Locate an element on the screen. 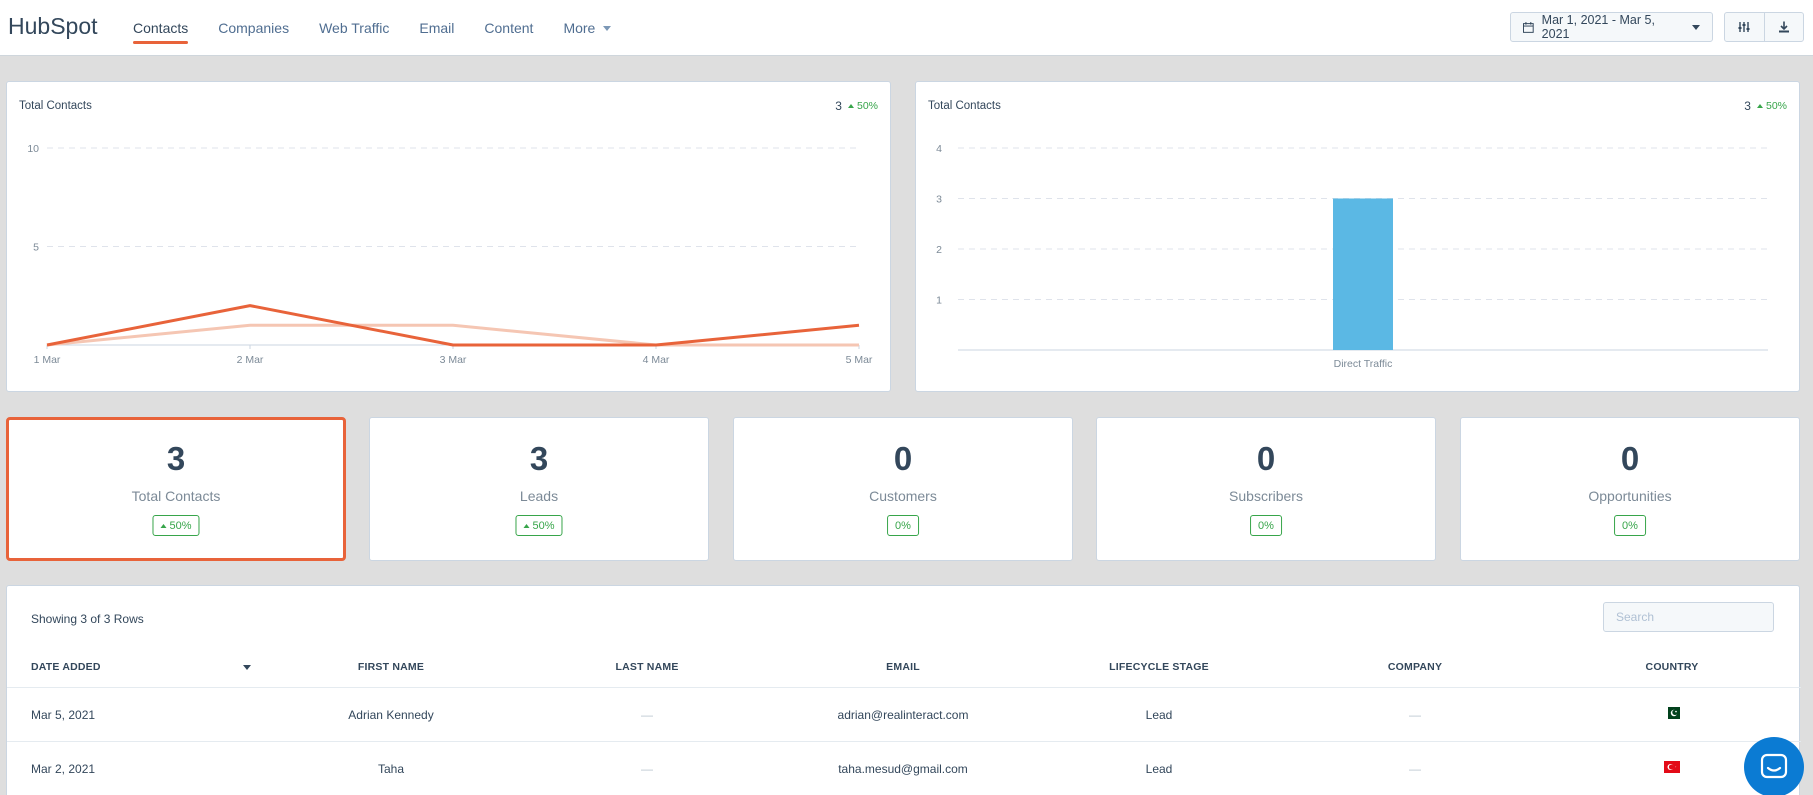 The image size is (1813, 795). brand-logo: HubSpot is located at coordinates (53, 26).